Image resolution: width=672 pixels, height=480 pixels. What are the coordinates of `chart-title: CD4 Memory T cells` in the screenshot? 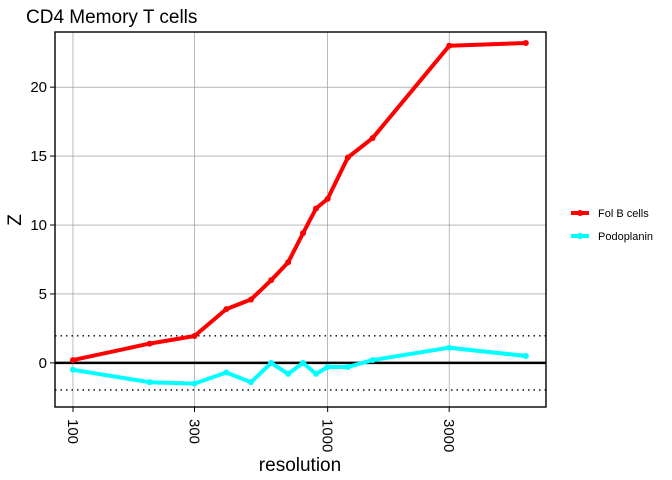 It's located at (111, 17).